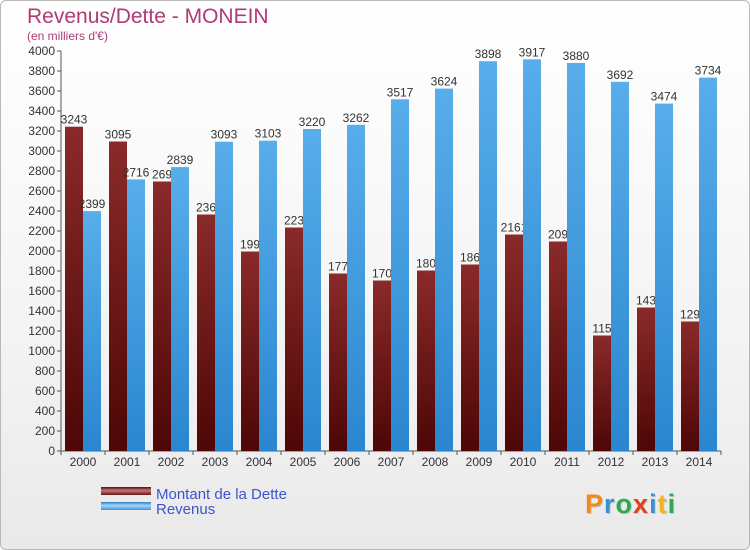 Image resolution: width=750 pixels, height=550 pixels. What do you see at coordinates (41, 251) in the screenshot?
I see `y-tick-label: 2000` at bounding box center [41, 251].